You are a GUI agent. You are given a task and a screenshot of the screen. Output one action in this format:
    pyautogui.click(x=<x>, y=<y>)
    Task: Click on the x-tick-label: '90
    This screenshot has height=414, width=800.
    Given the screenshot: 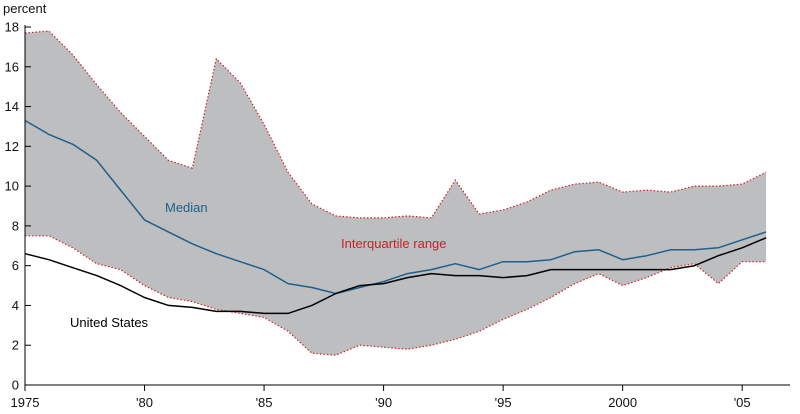 What is the action you would take?
    pyautogui.click(x=383, y=402)
    